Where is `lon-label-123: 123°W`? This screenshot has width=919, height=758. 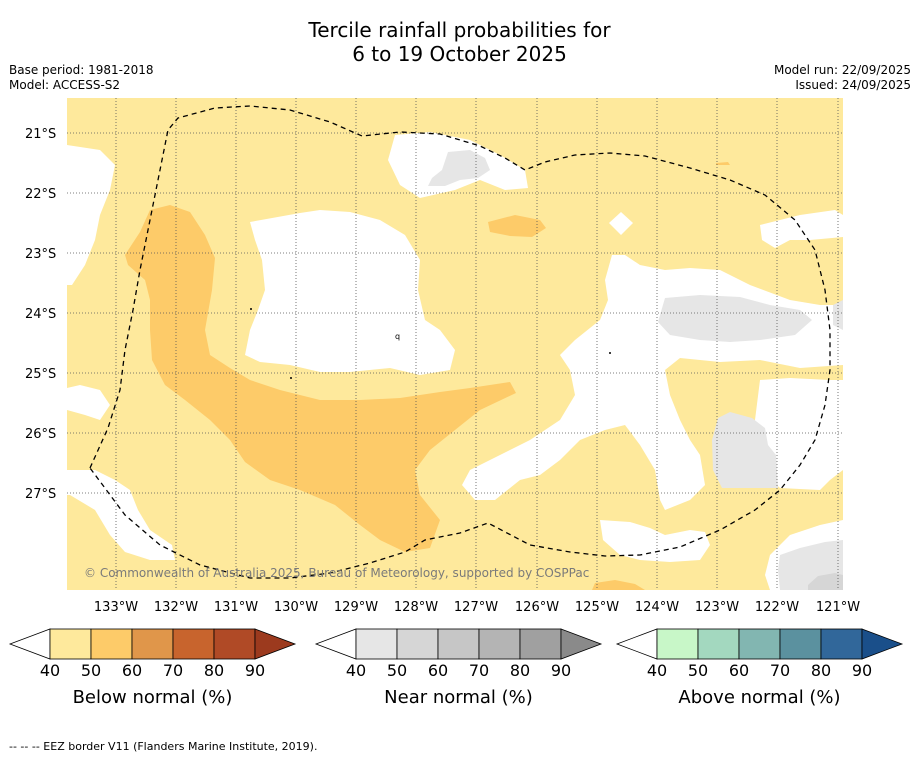
lon-label-123: 123°W is located at coordinates (717, 607).